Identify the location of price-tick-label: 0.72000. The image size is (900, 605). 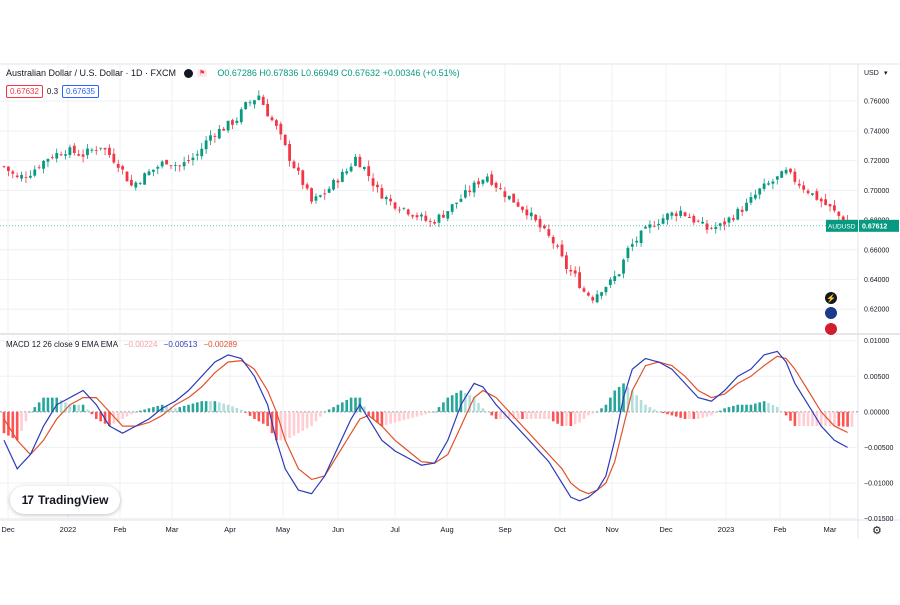
(876, 161).